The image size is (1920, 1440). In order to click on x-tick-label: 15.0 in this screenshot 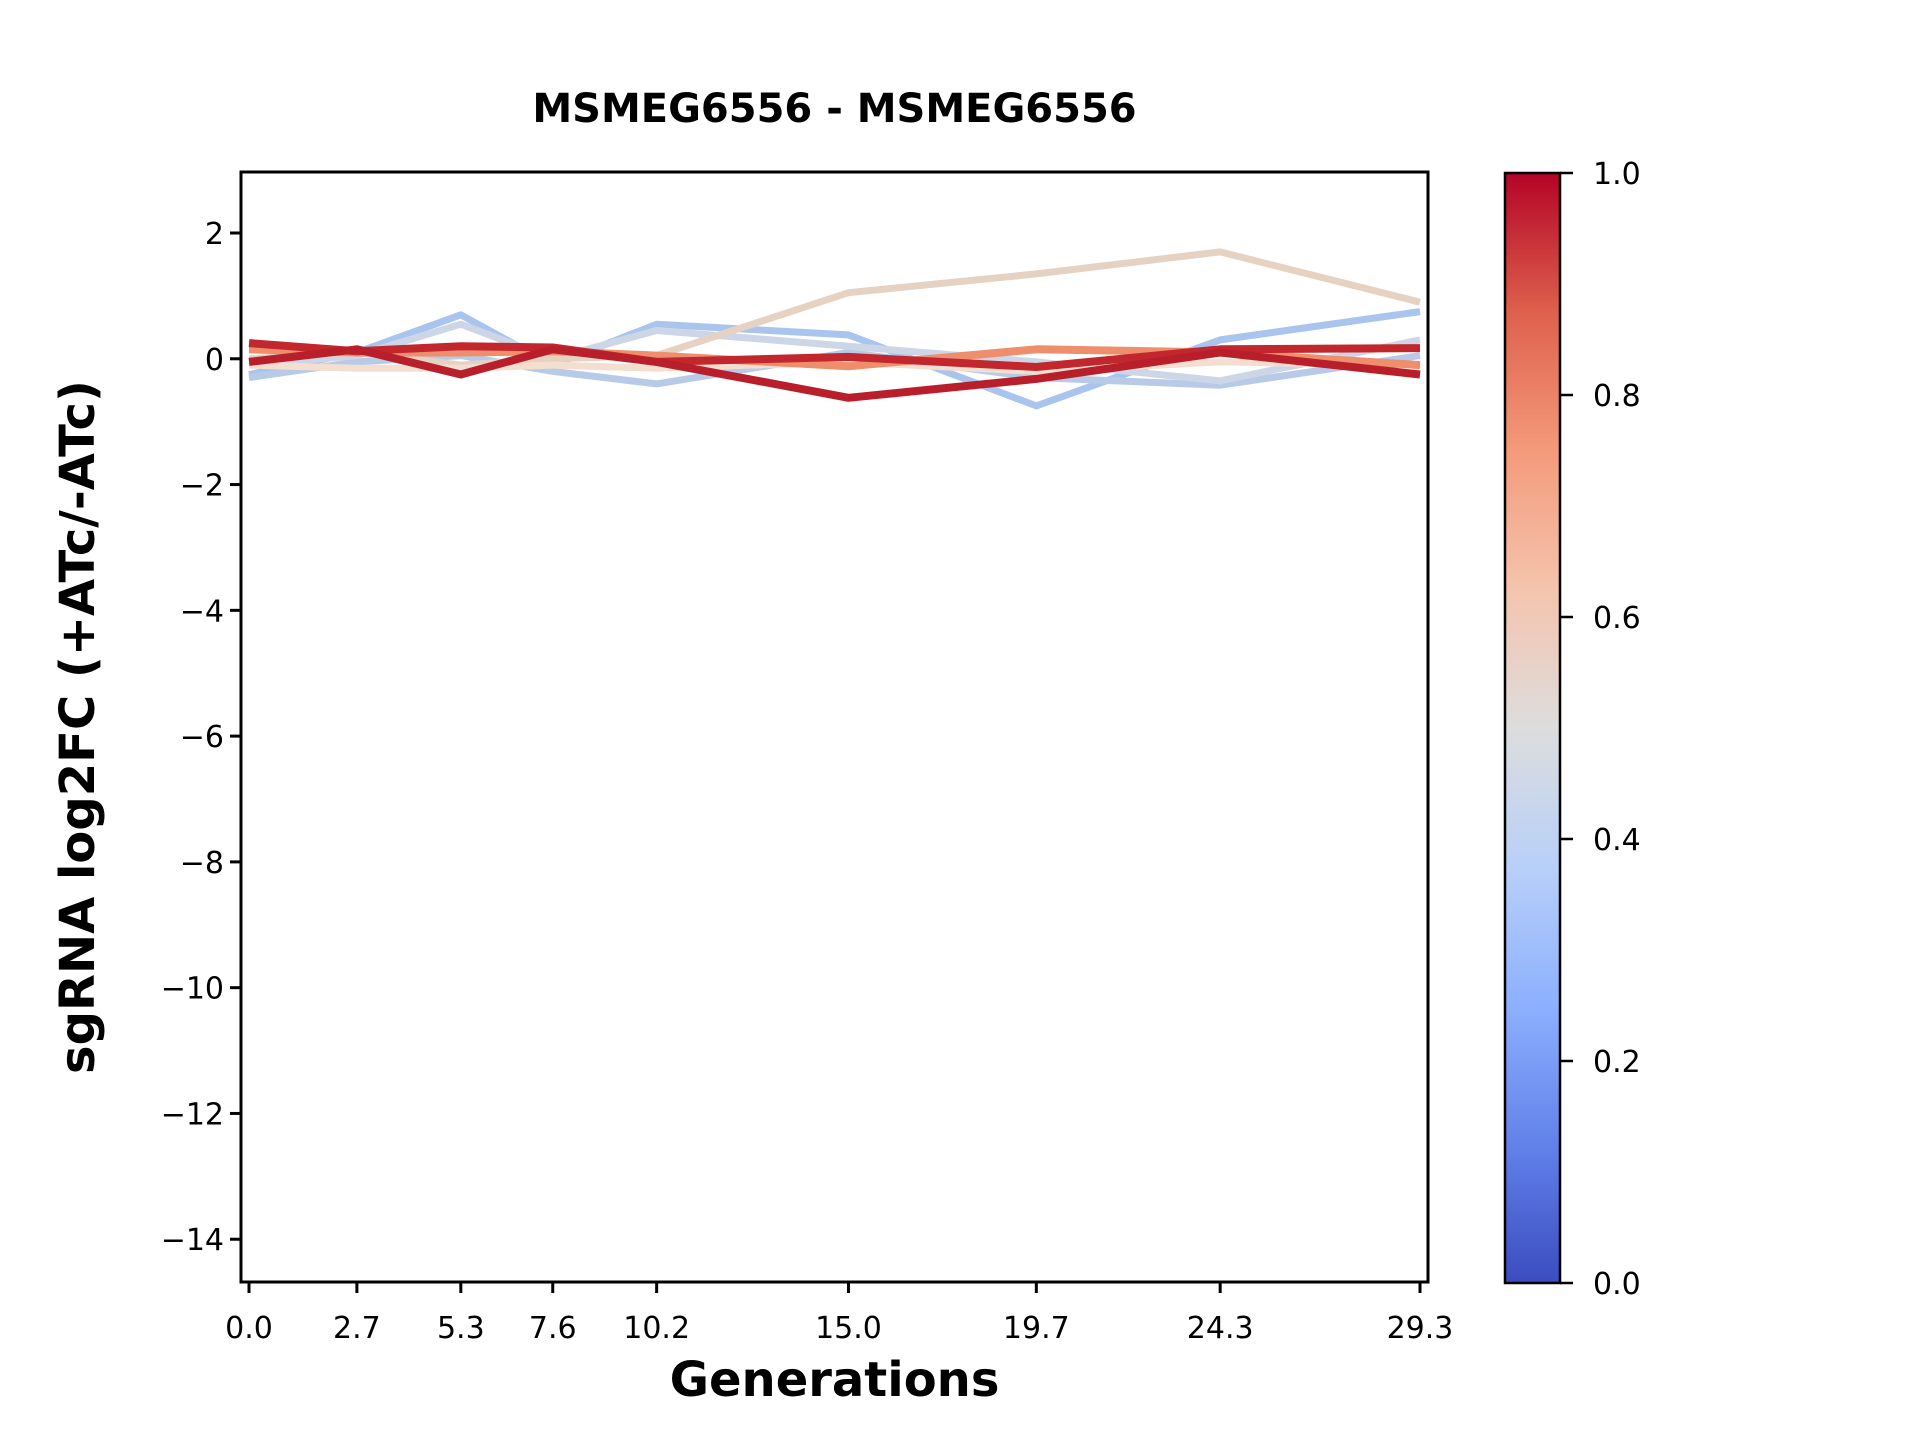, I will do `click(848, 1328)`.